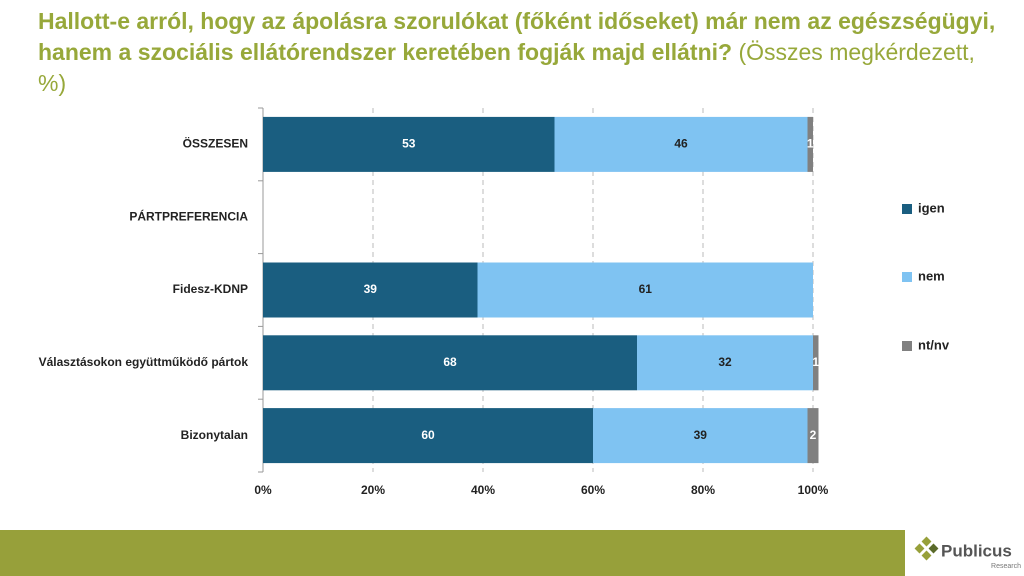  I want to click on logo-subtext: Research, so click(1006, 566).